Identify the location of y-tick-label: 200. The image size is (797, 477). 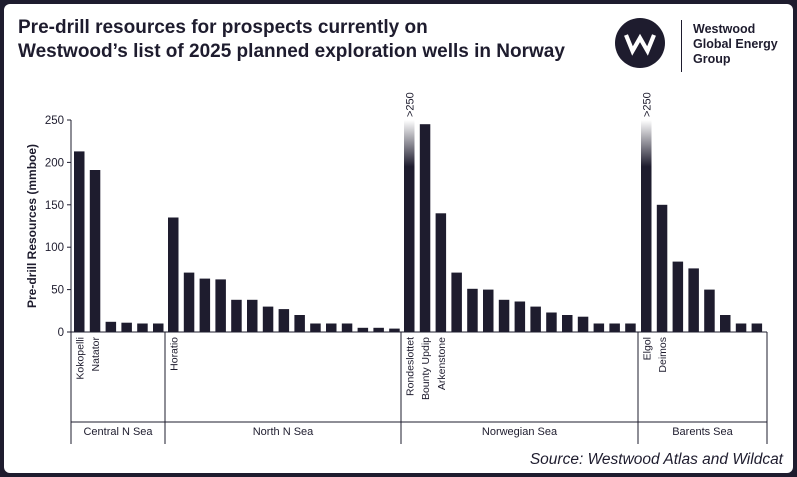
(54, 163).